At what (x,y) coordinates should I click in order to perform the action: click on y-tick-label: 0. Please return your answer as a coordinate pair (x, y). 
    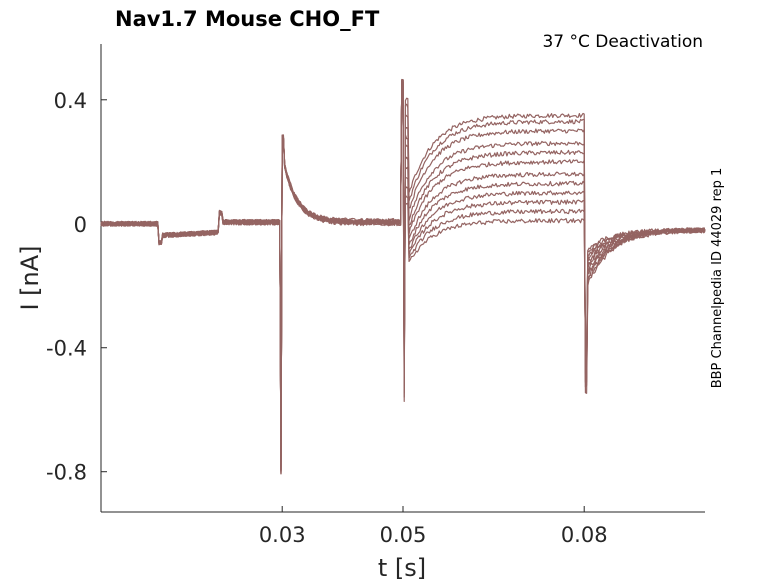
    Looking at the image, I should click on (80, 225).